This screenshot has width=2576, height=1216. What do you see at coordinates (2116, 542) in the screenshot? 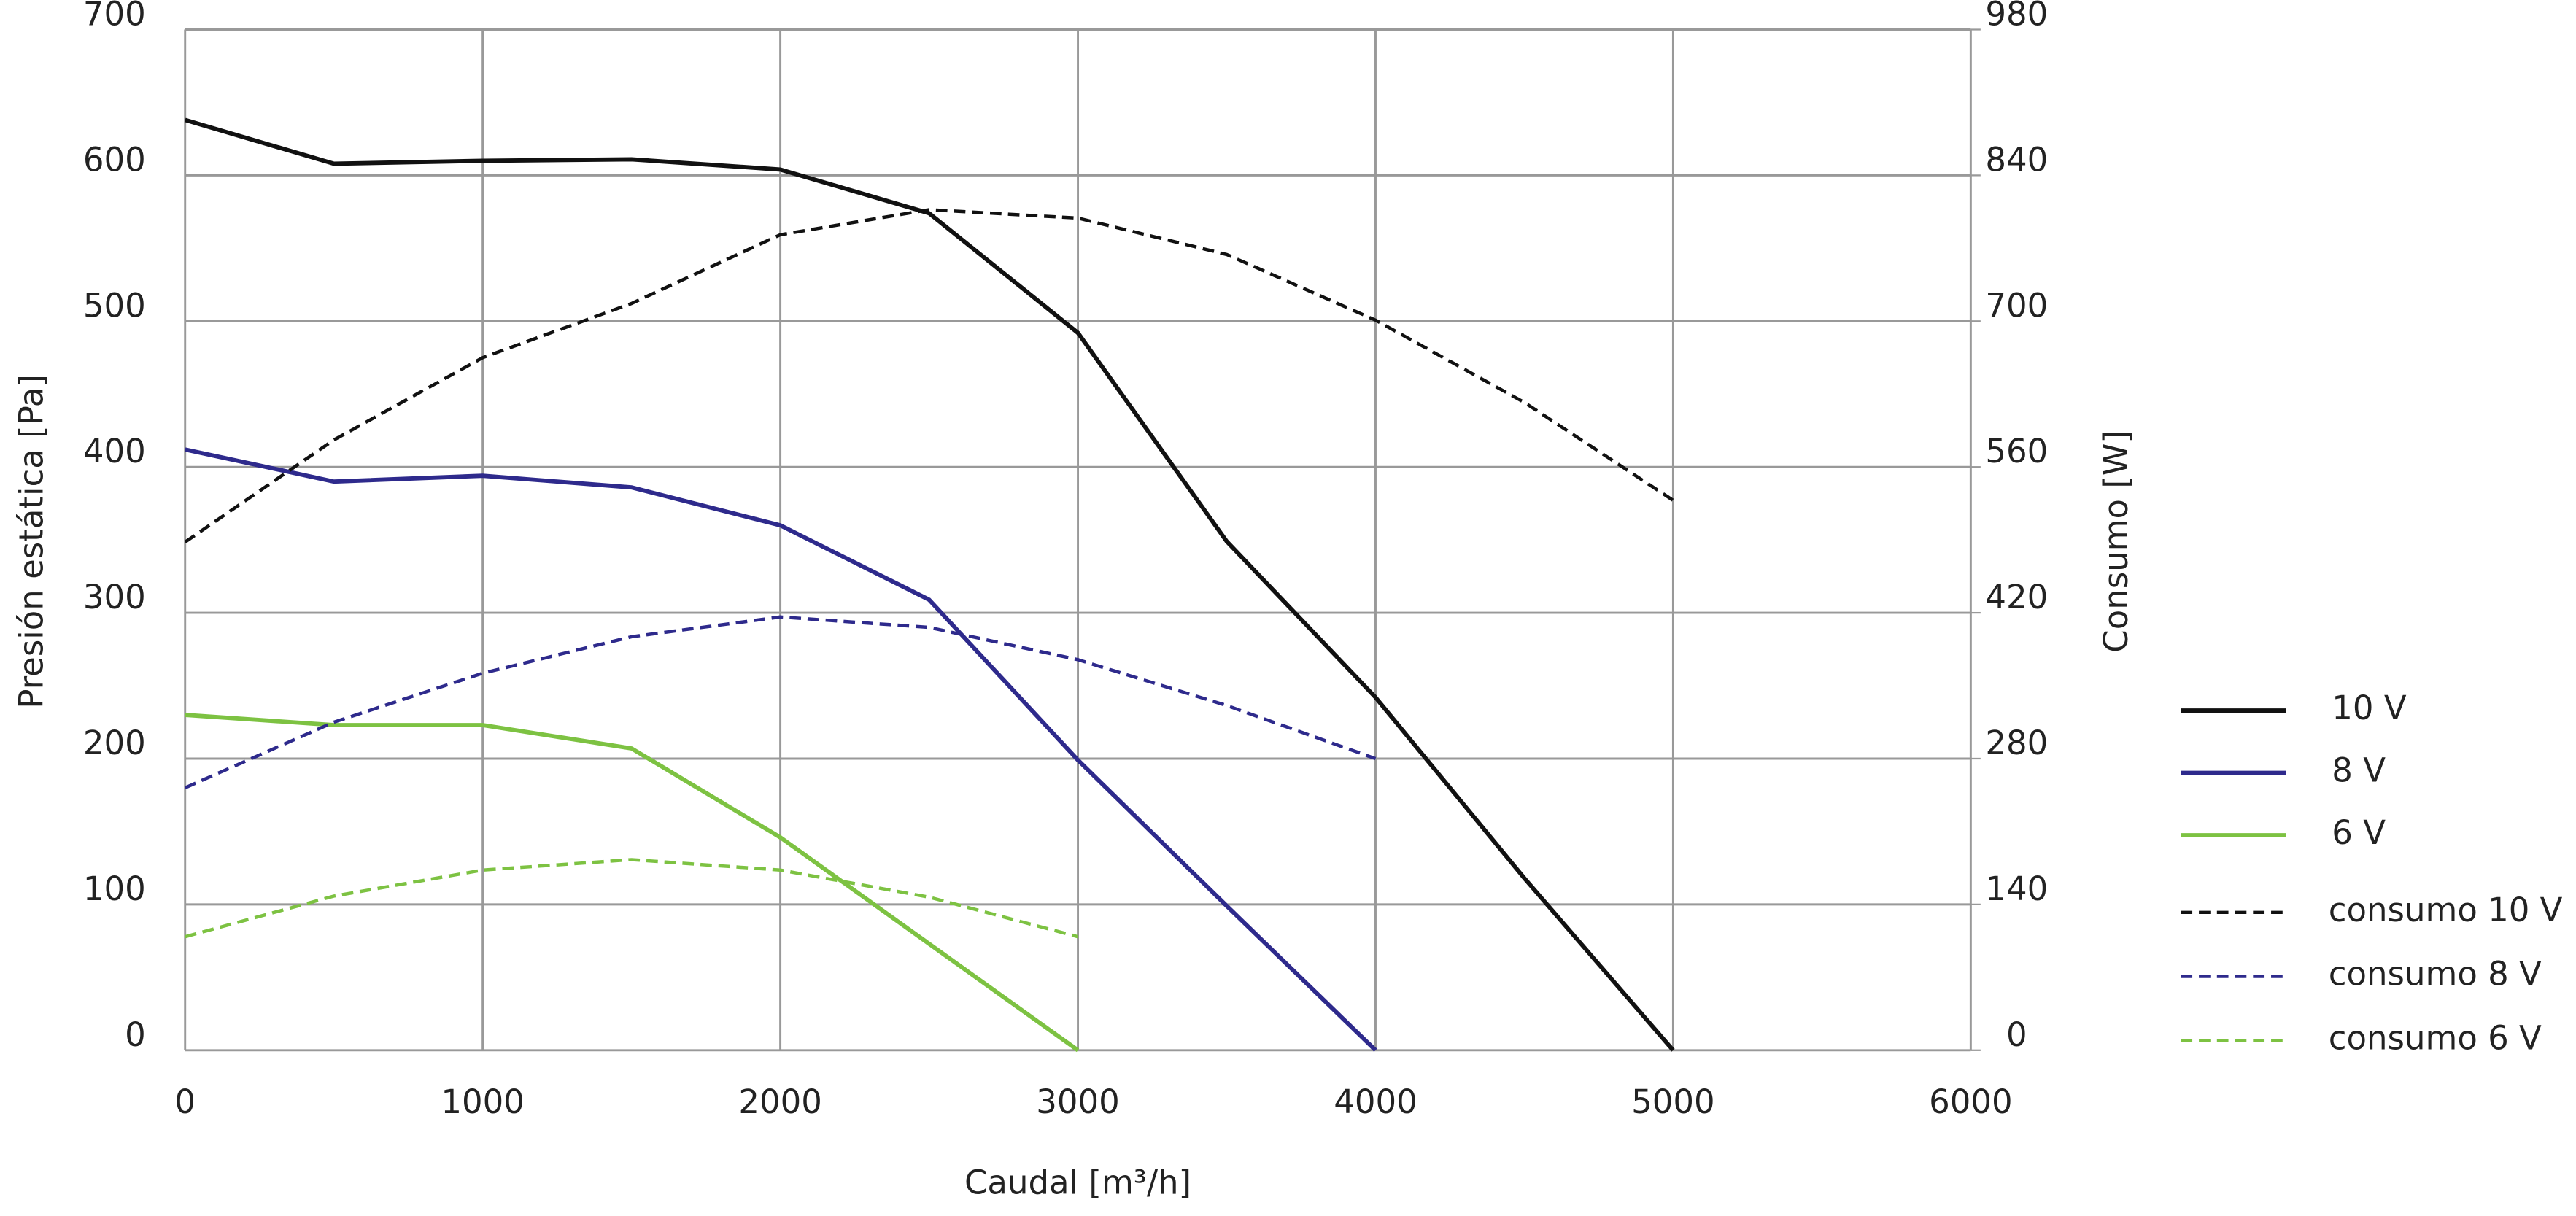
I see `y2-axis-label: Consumo [W]` at bounding box center [2116, 542].